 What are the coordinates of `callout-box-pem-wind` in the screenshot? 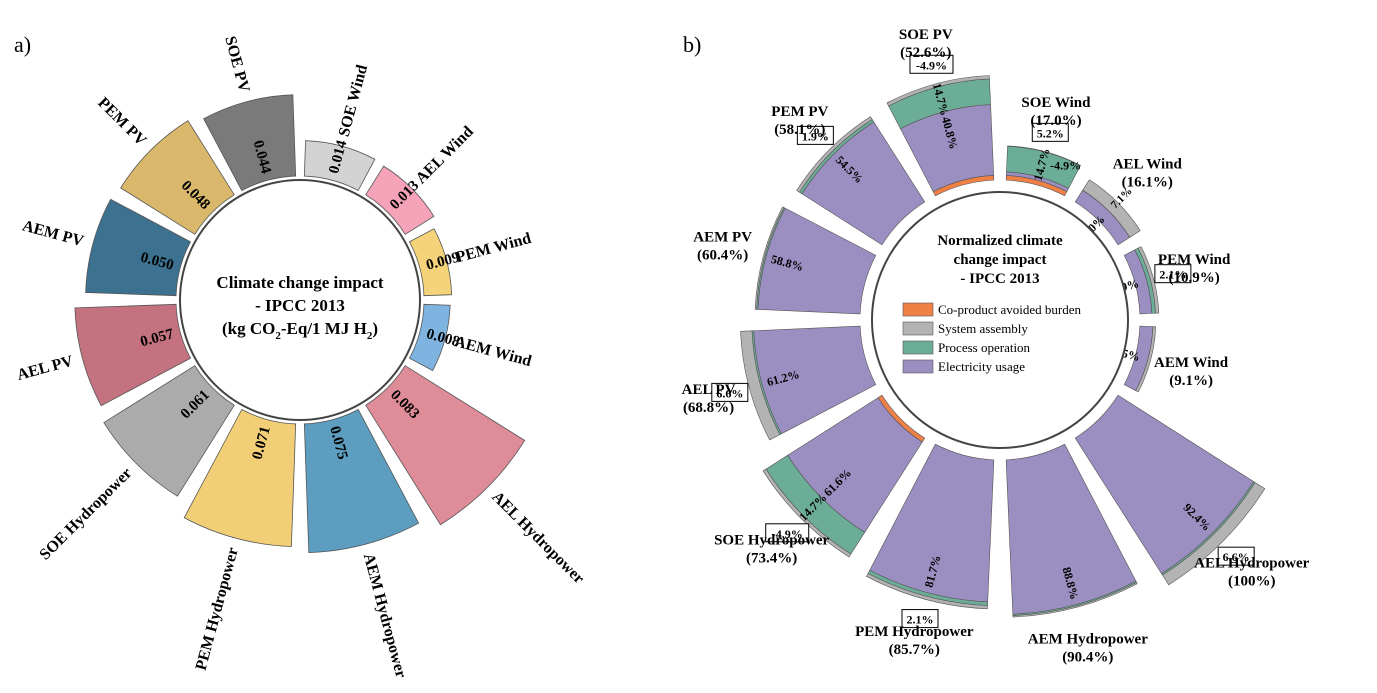 It's located at (1173, 274).